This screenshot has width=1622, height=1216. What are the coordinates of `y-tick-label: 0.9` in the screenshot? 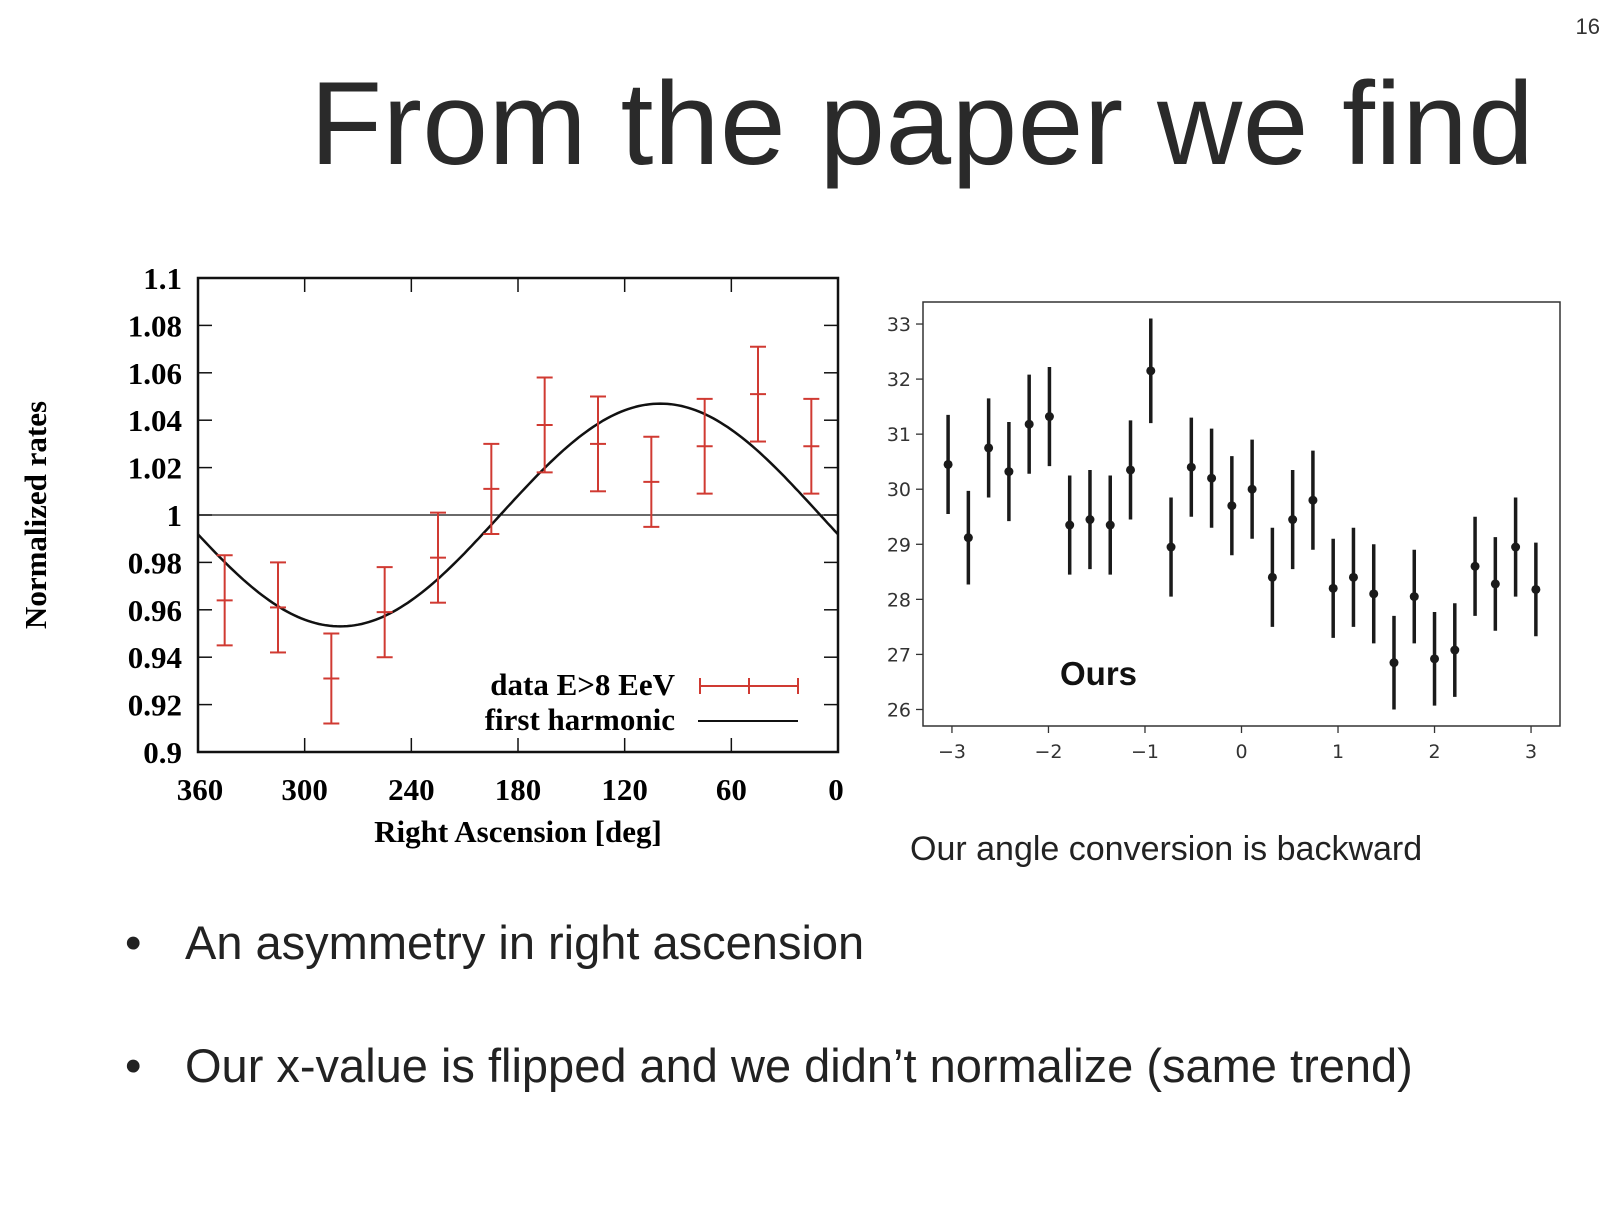 It's located at (162, 752).